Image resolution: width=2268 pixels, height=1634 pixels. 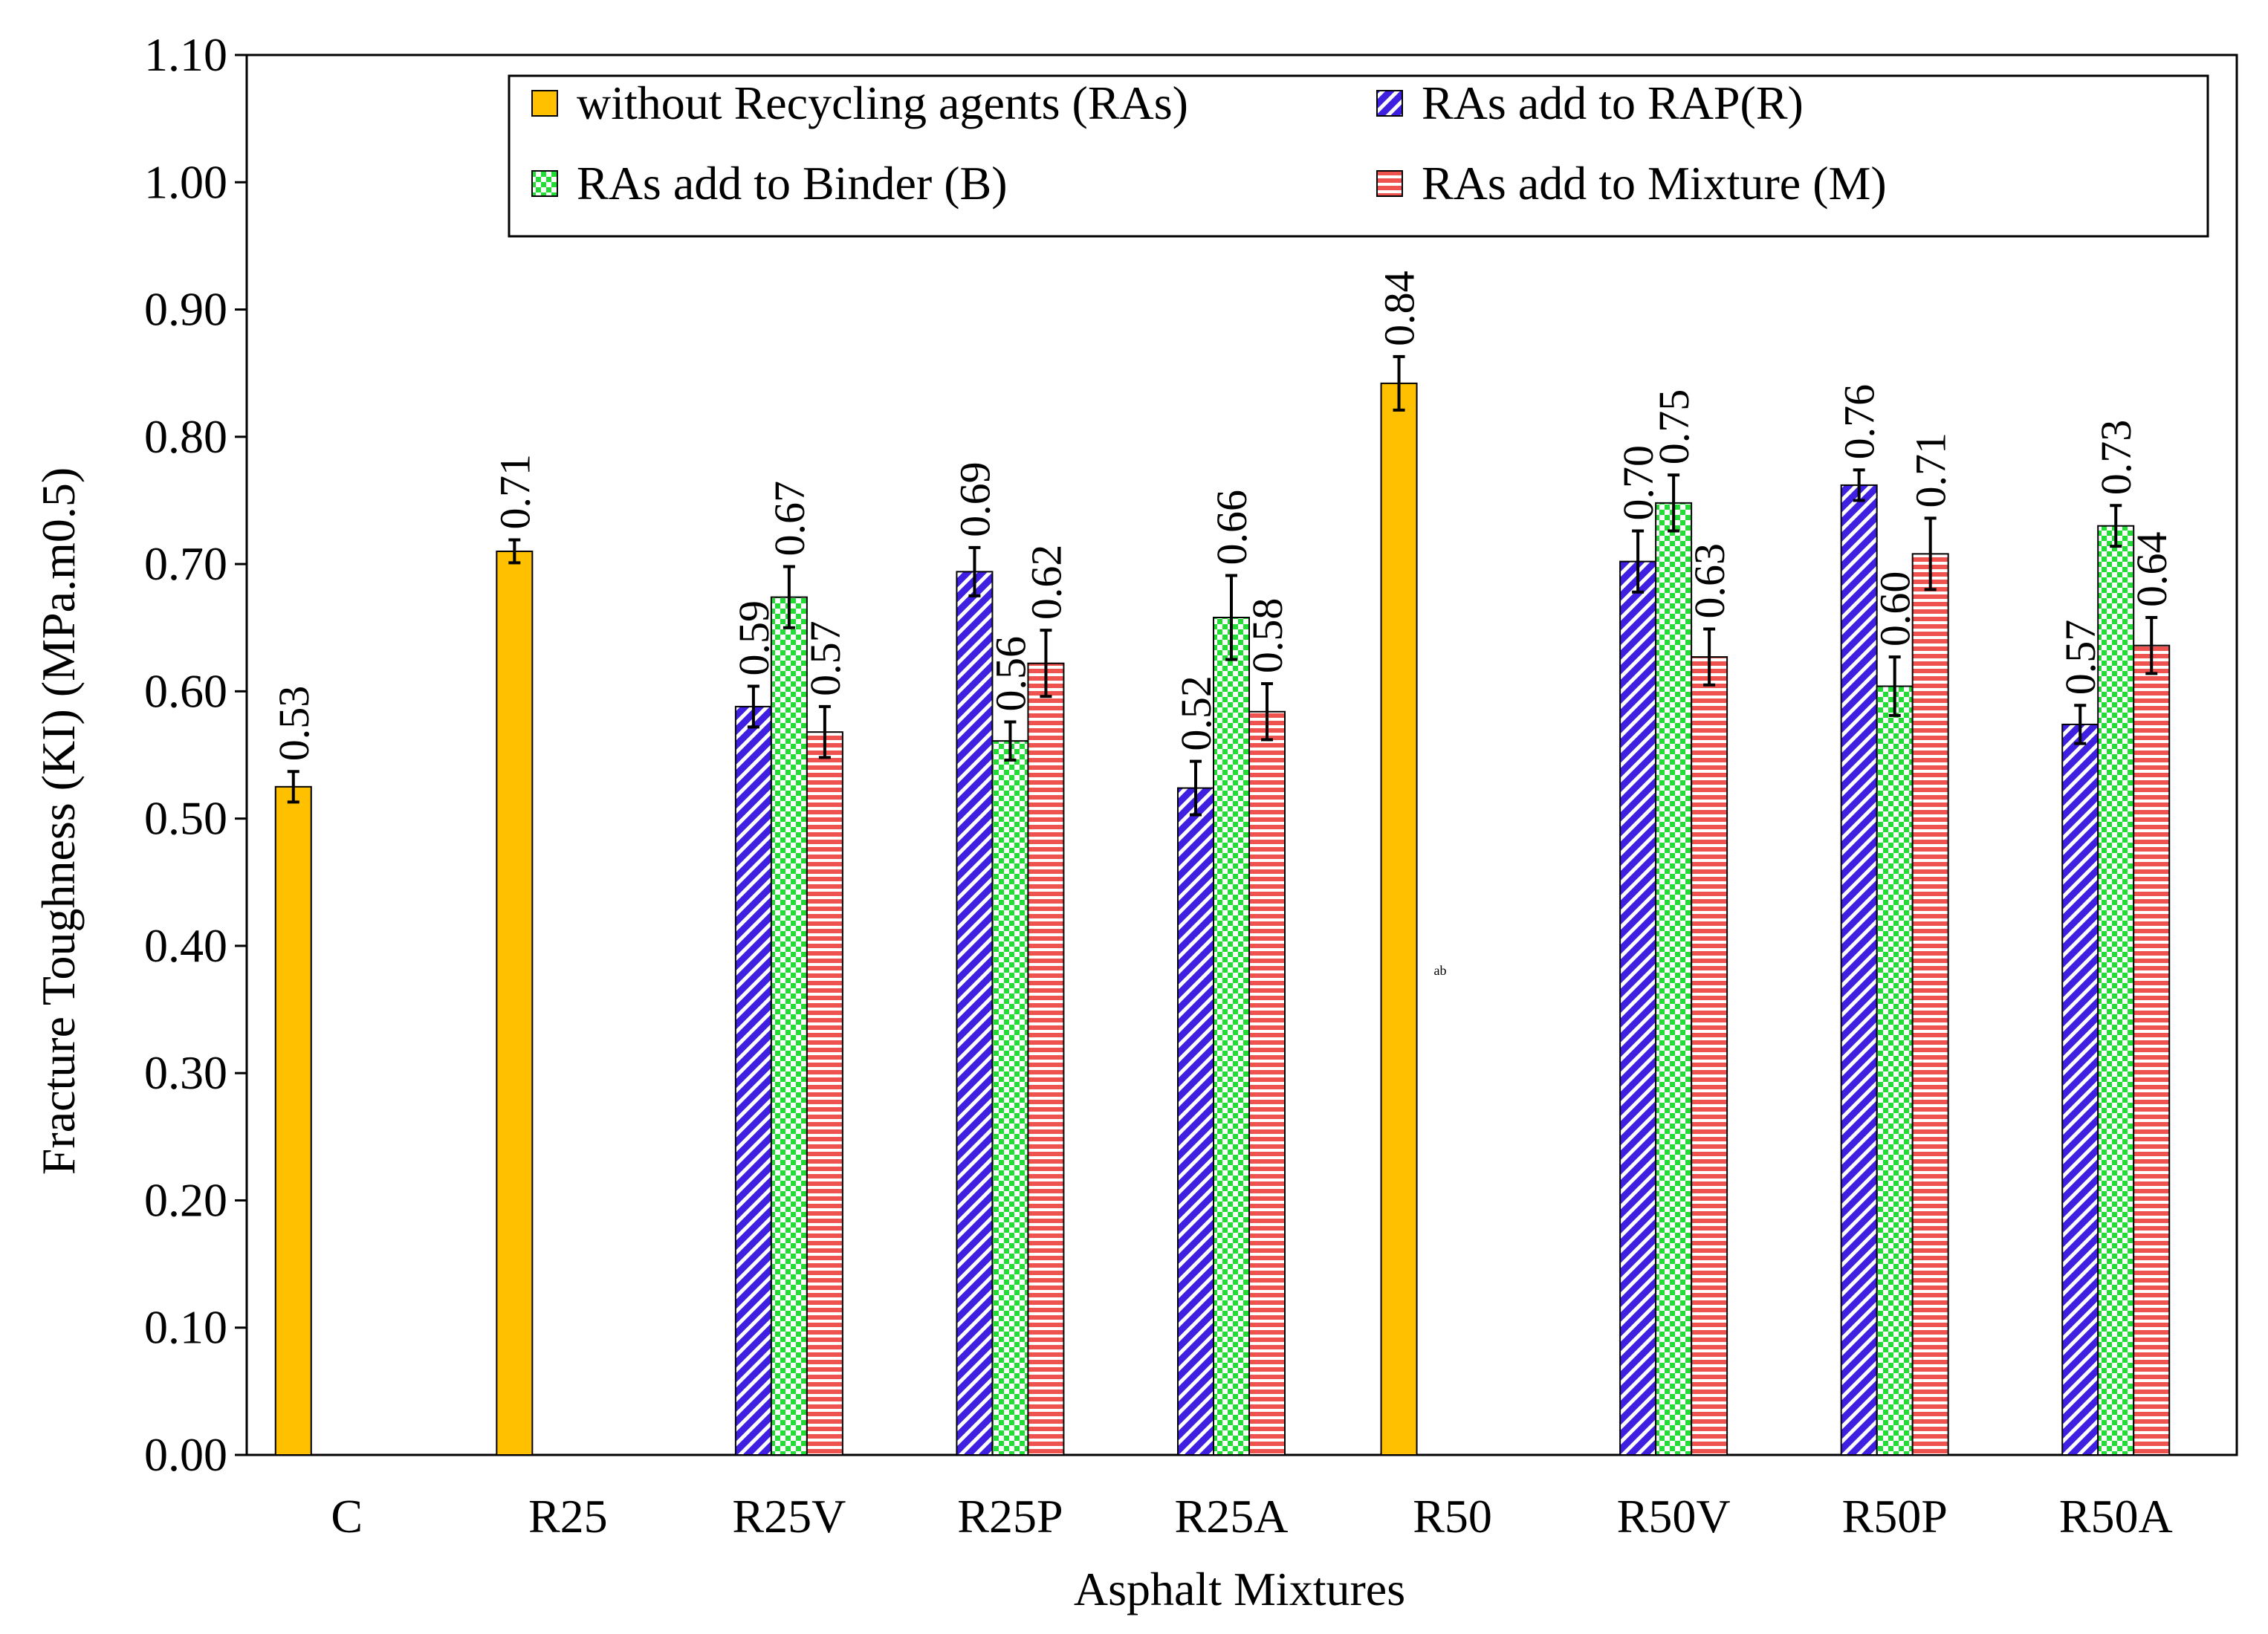 What do you see at coordinates (754, 638) in the screenshot?
I see `data-label: 0.59` at bounding box center [754, 638].